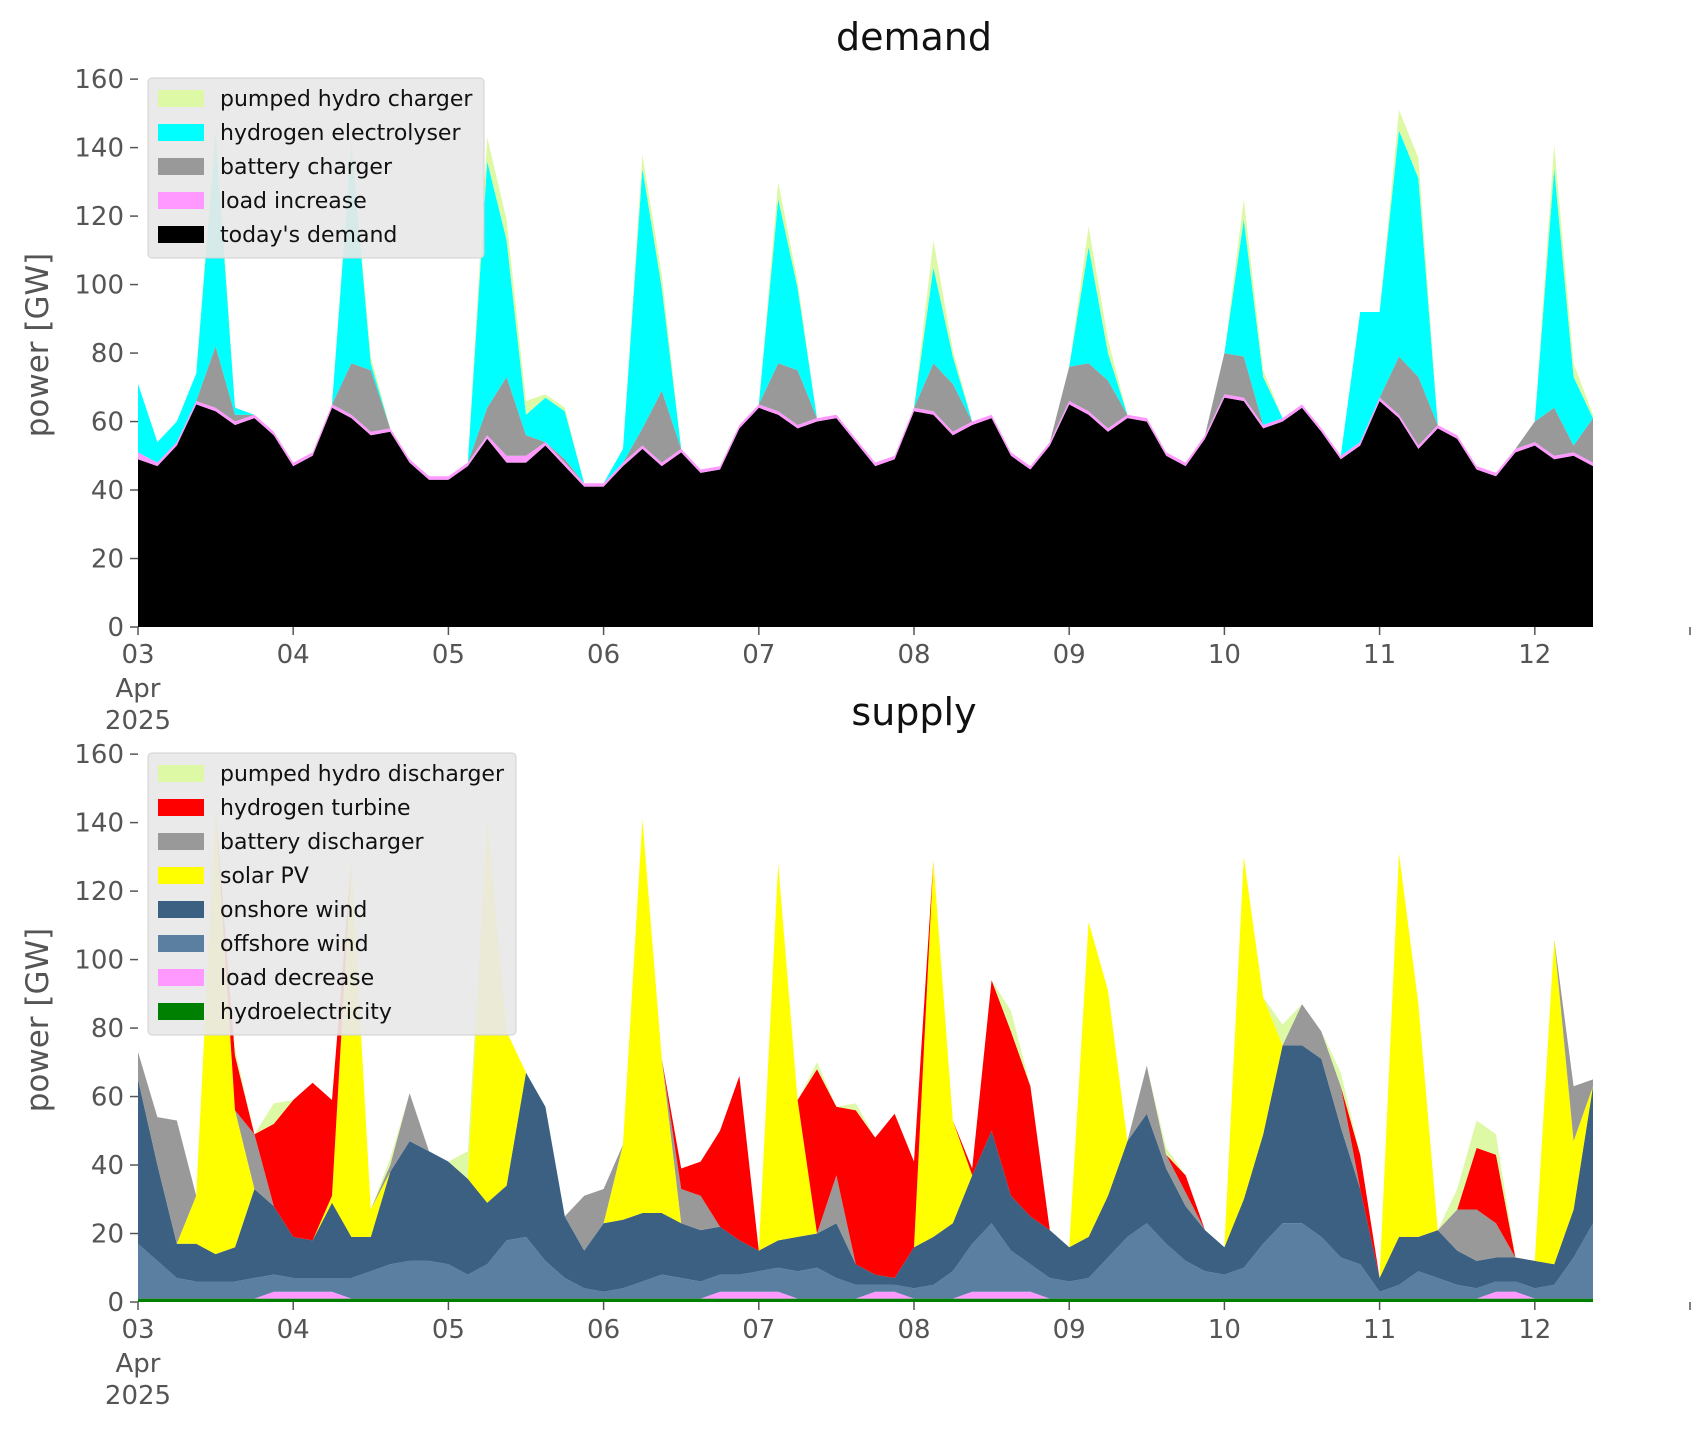  What do you see at coordinates (913, 712) in the screenshot?
I see `chart-title: supply` at bounding box center [913, 712].